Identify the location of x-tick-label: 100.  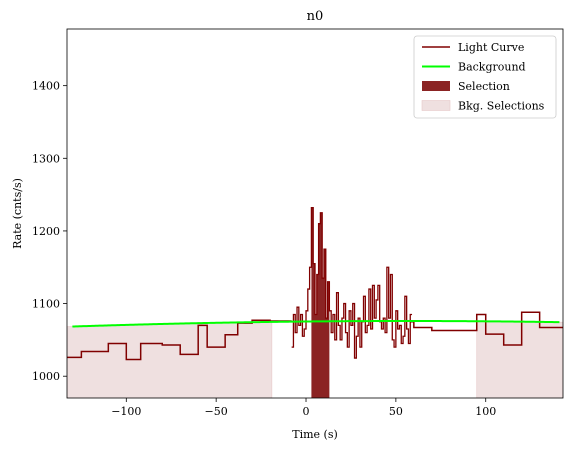
(485, 411).